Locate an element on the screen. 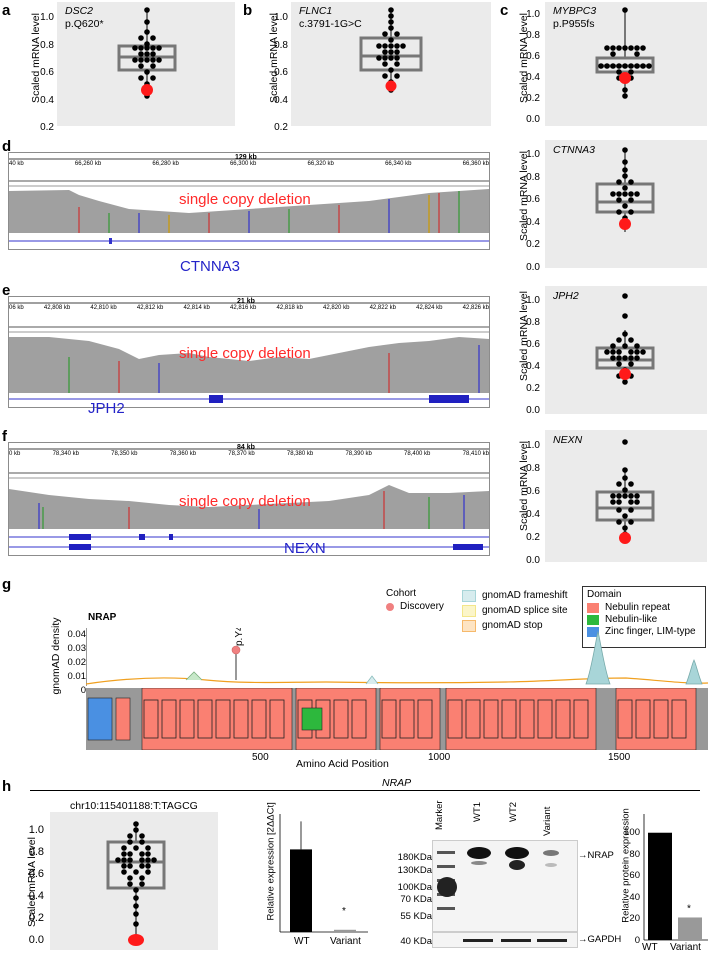 Image resolution: width=712 pixels, height=960 pixels. gnomad-density-plot: p.Y420fs is located at coordinates (397, 657).